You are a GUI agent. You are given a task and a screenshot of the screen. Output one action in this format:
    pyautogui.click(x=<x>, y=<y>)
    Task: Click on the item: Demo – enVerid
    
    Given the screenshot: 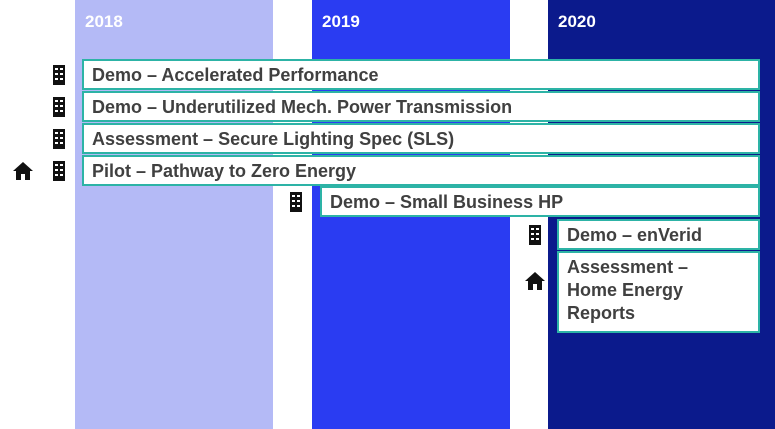 What is the action you would take?
    pyautogui.click(x=658, y=234)
    